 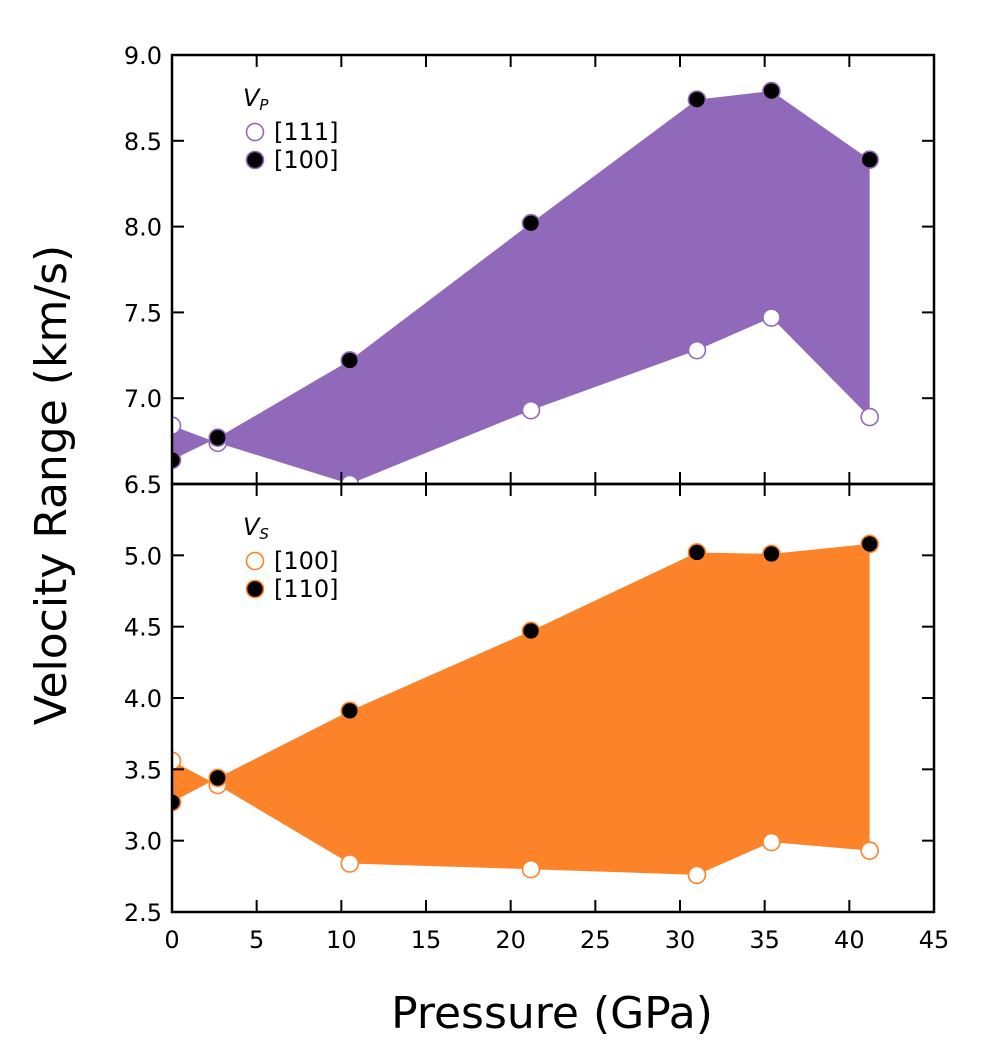 What do you see at coordinates (143, 142) in the screenshot?
I see `y-tick-label: 8.5` at bounding box center [143, 142].